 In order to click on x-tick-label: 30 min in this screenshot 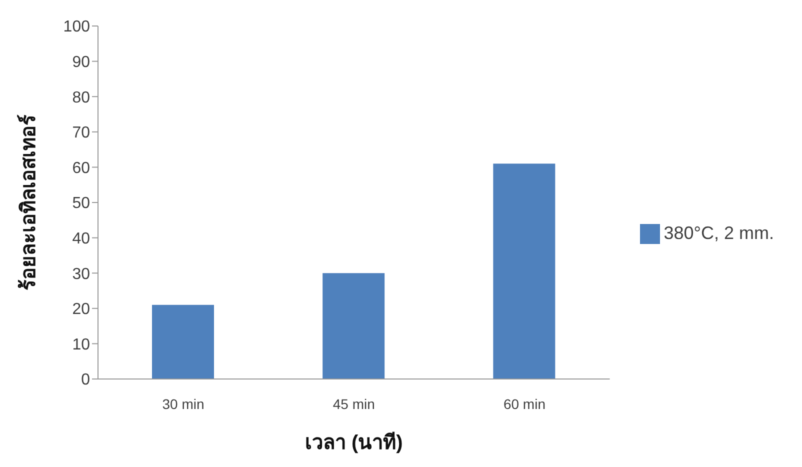, I will do `click(183, 404)`.